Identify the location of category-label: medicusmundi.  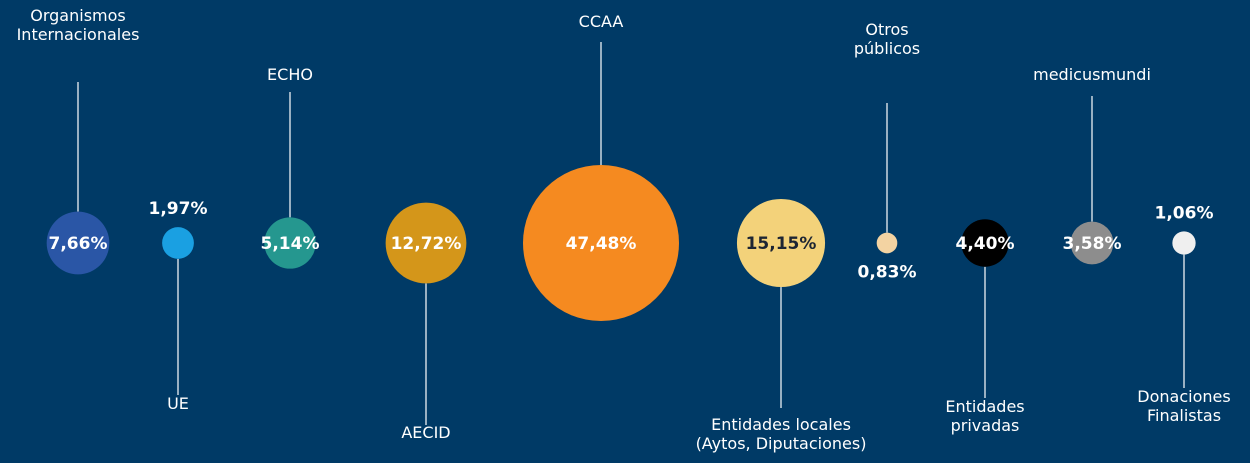
(1092, 74).